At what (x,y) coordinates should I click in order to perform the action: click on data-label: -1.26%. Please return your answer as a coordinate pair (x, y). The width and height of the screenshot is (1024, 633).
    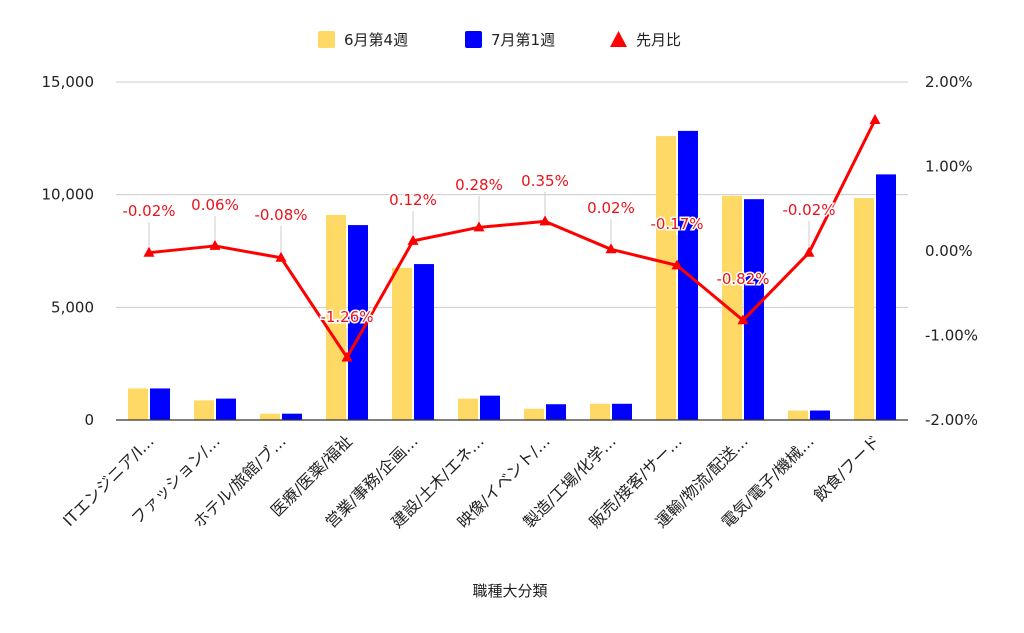
    Looking at the image, I should click on (346, 317).